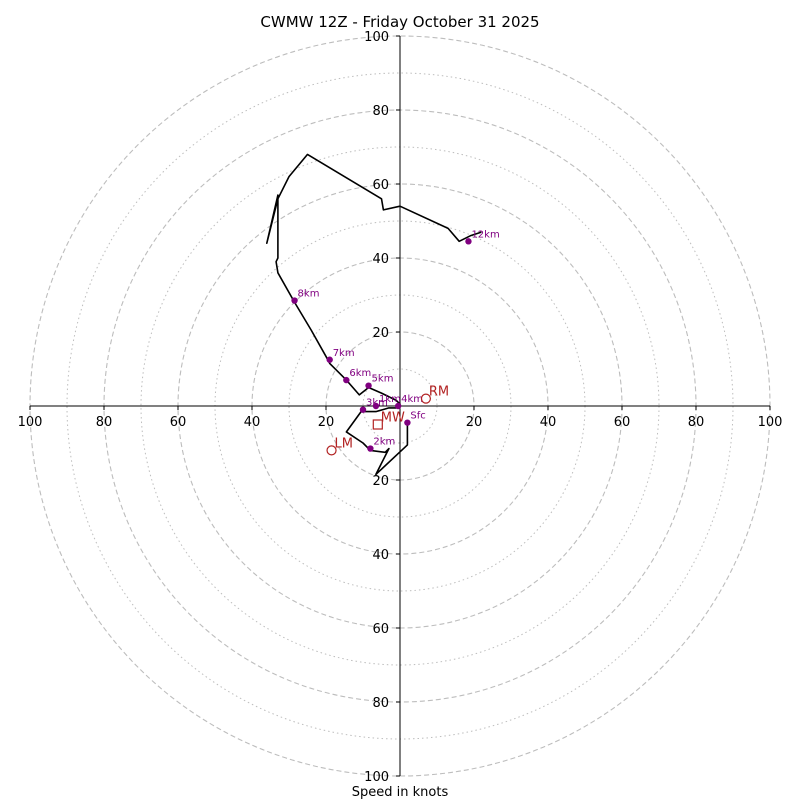 The width and height of the screenshot is (800, 800). I want to click on x-tick-labels: 100 80 60 40 20 20 40 60 80 100, so click(400, 418).